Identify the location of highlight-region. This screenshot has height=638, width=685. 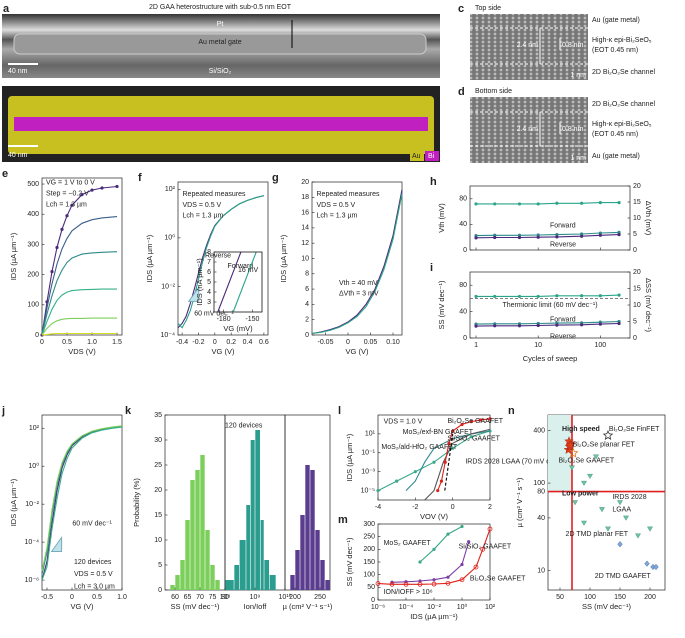
(560, 453).